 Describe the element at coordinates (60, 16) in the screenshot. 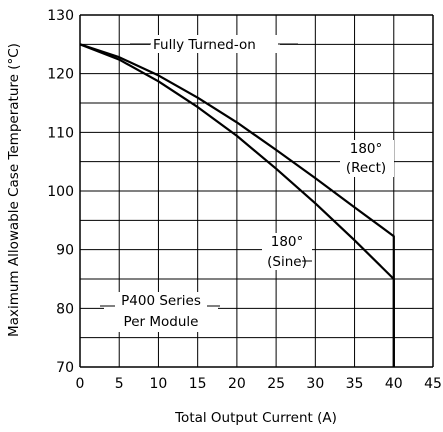

I see `y-tick-label: 130` at that location.